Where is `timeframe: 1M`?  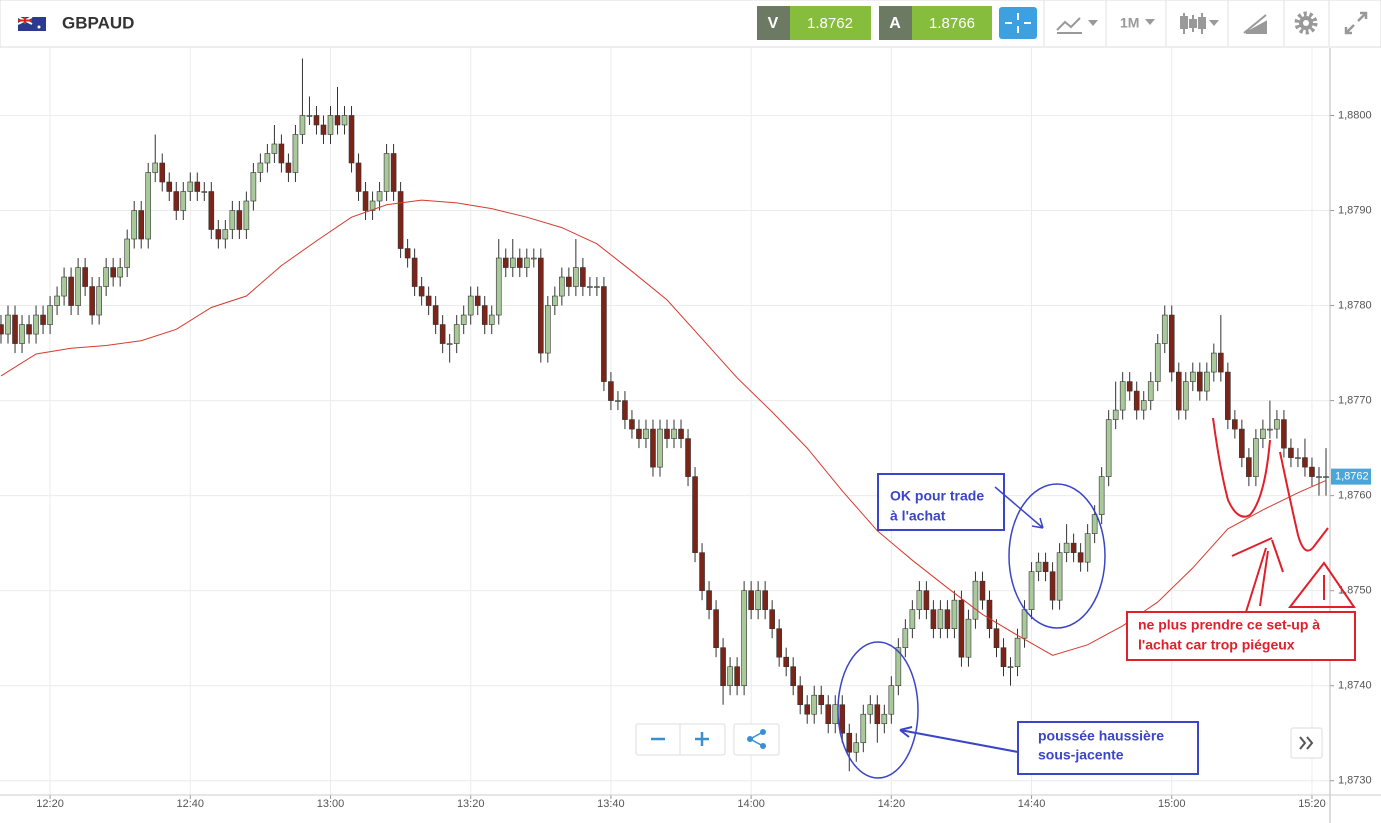
timeframe: 1M is located at coordinates (1129, 23).